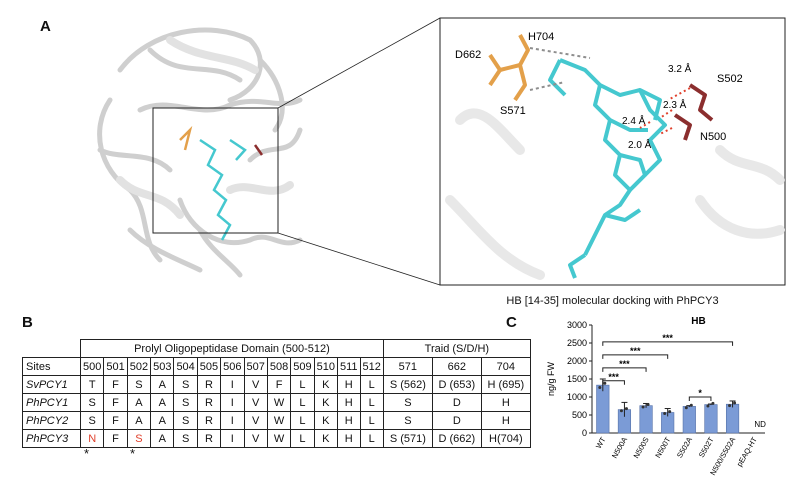  Describe the element at coordinates (509, 68) in the screenshot. I see `triad-zoom` at that location.